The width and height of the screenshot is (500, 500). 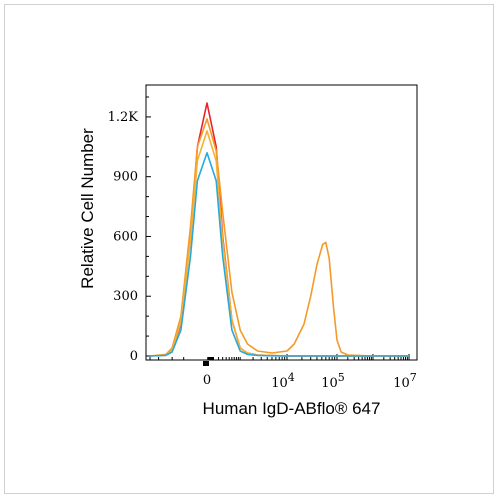 I want to click on y-axis-label: Relative Cell Number, so click(x=87, y=208).